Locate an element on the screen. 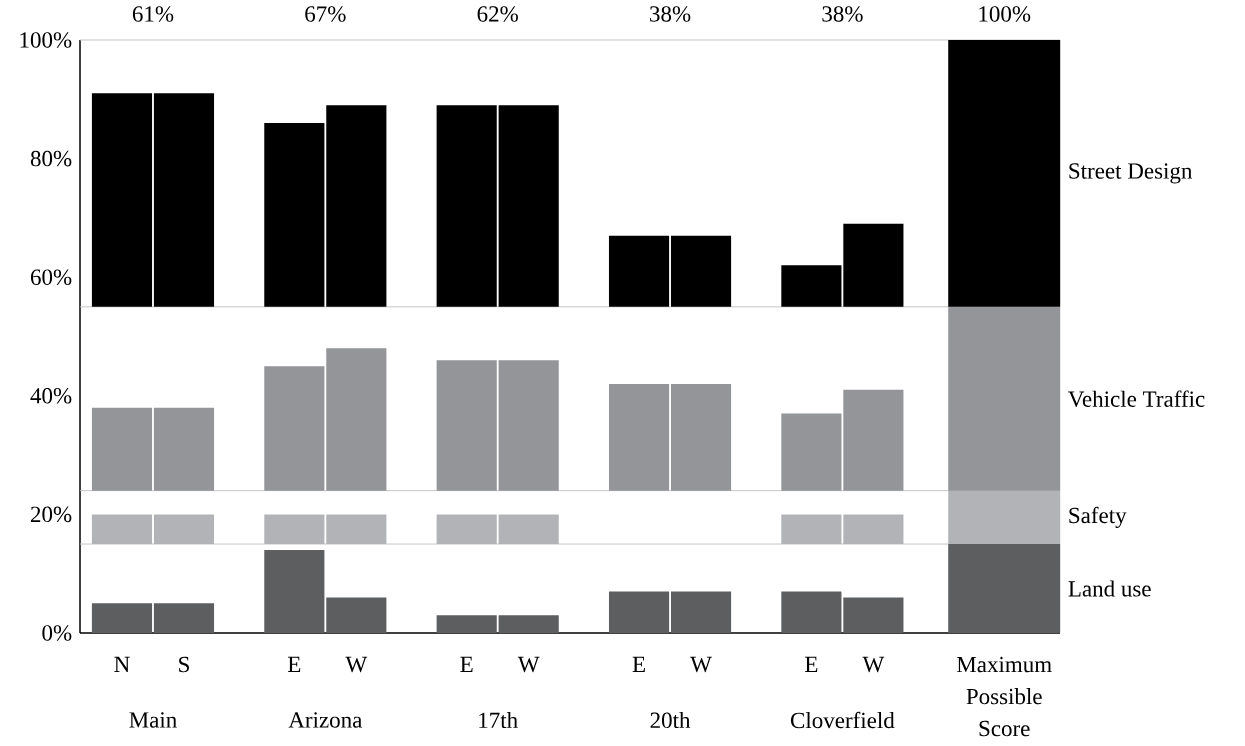  y-tick-label: 20% is located at coordinates (51, 514).